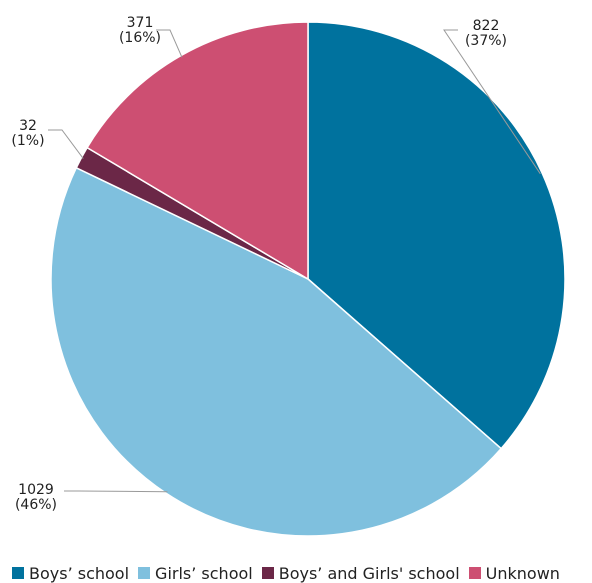 The image size is (592, 583). Describe the element at coordinates (79, 573) in the screenshot. I see `legend-label: Boys’ school` at that location.